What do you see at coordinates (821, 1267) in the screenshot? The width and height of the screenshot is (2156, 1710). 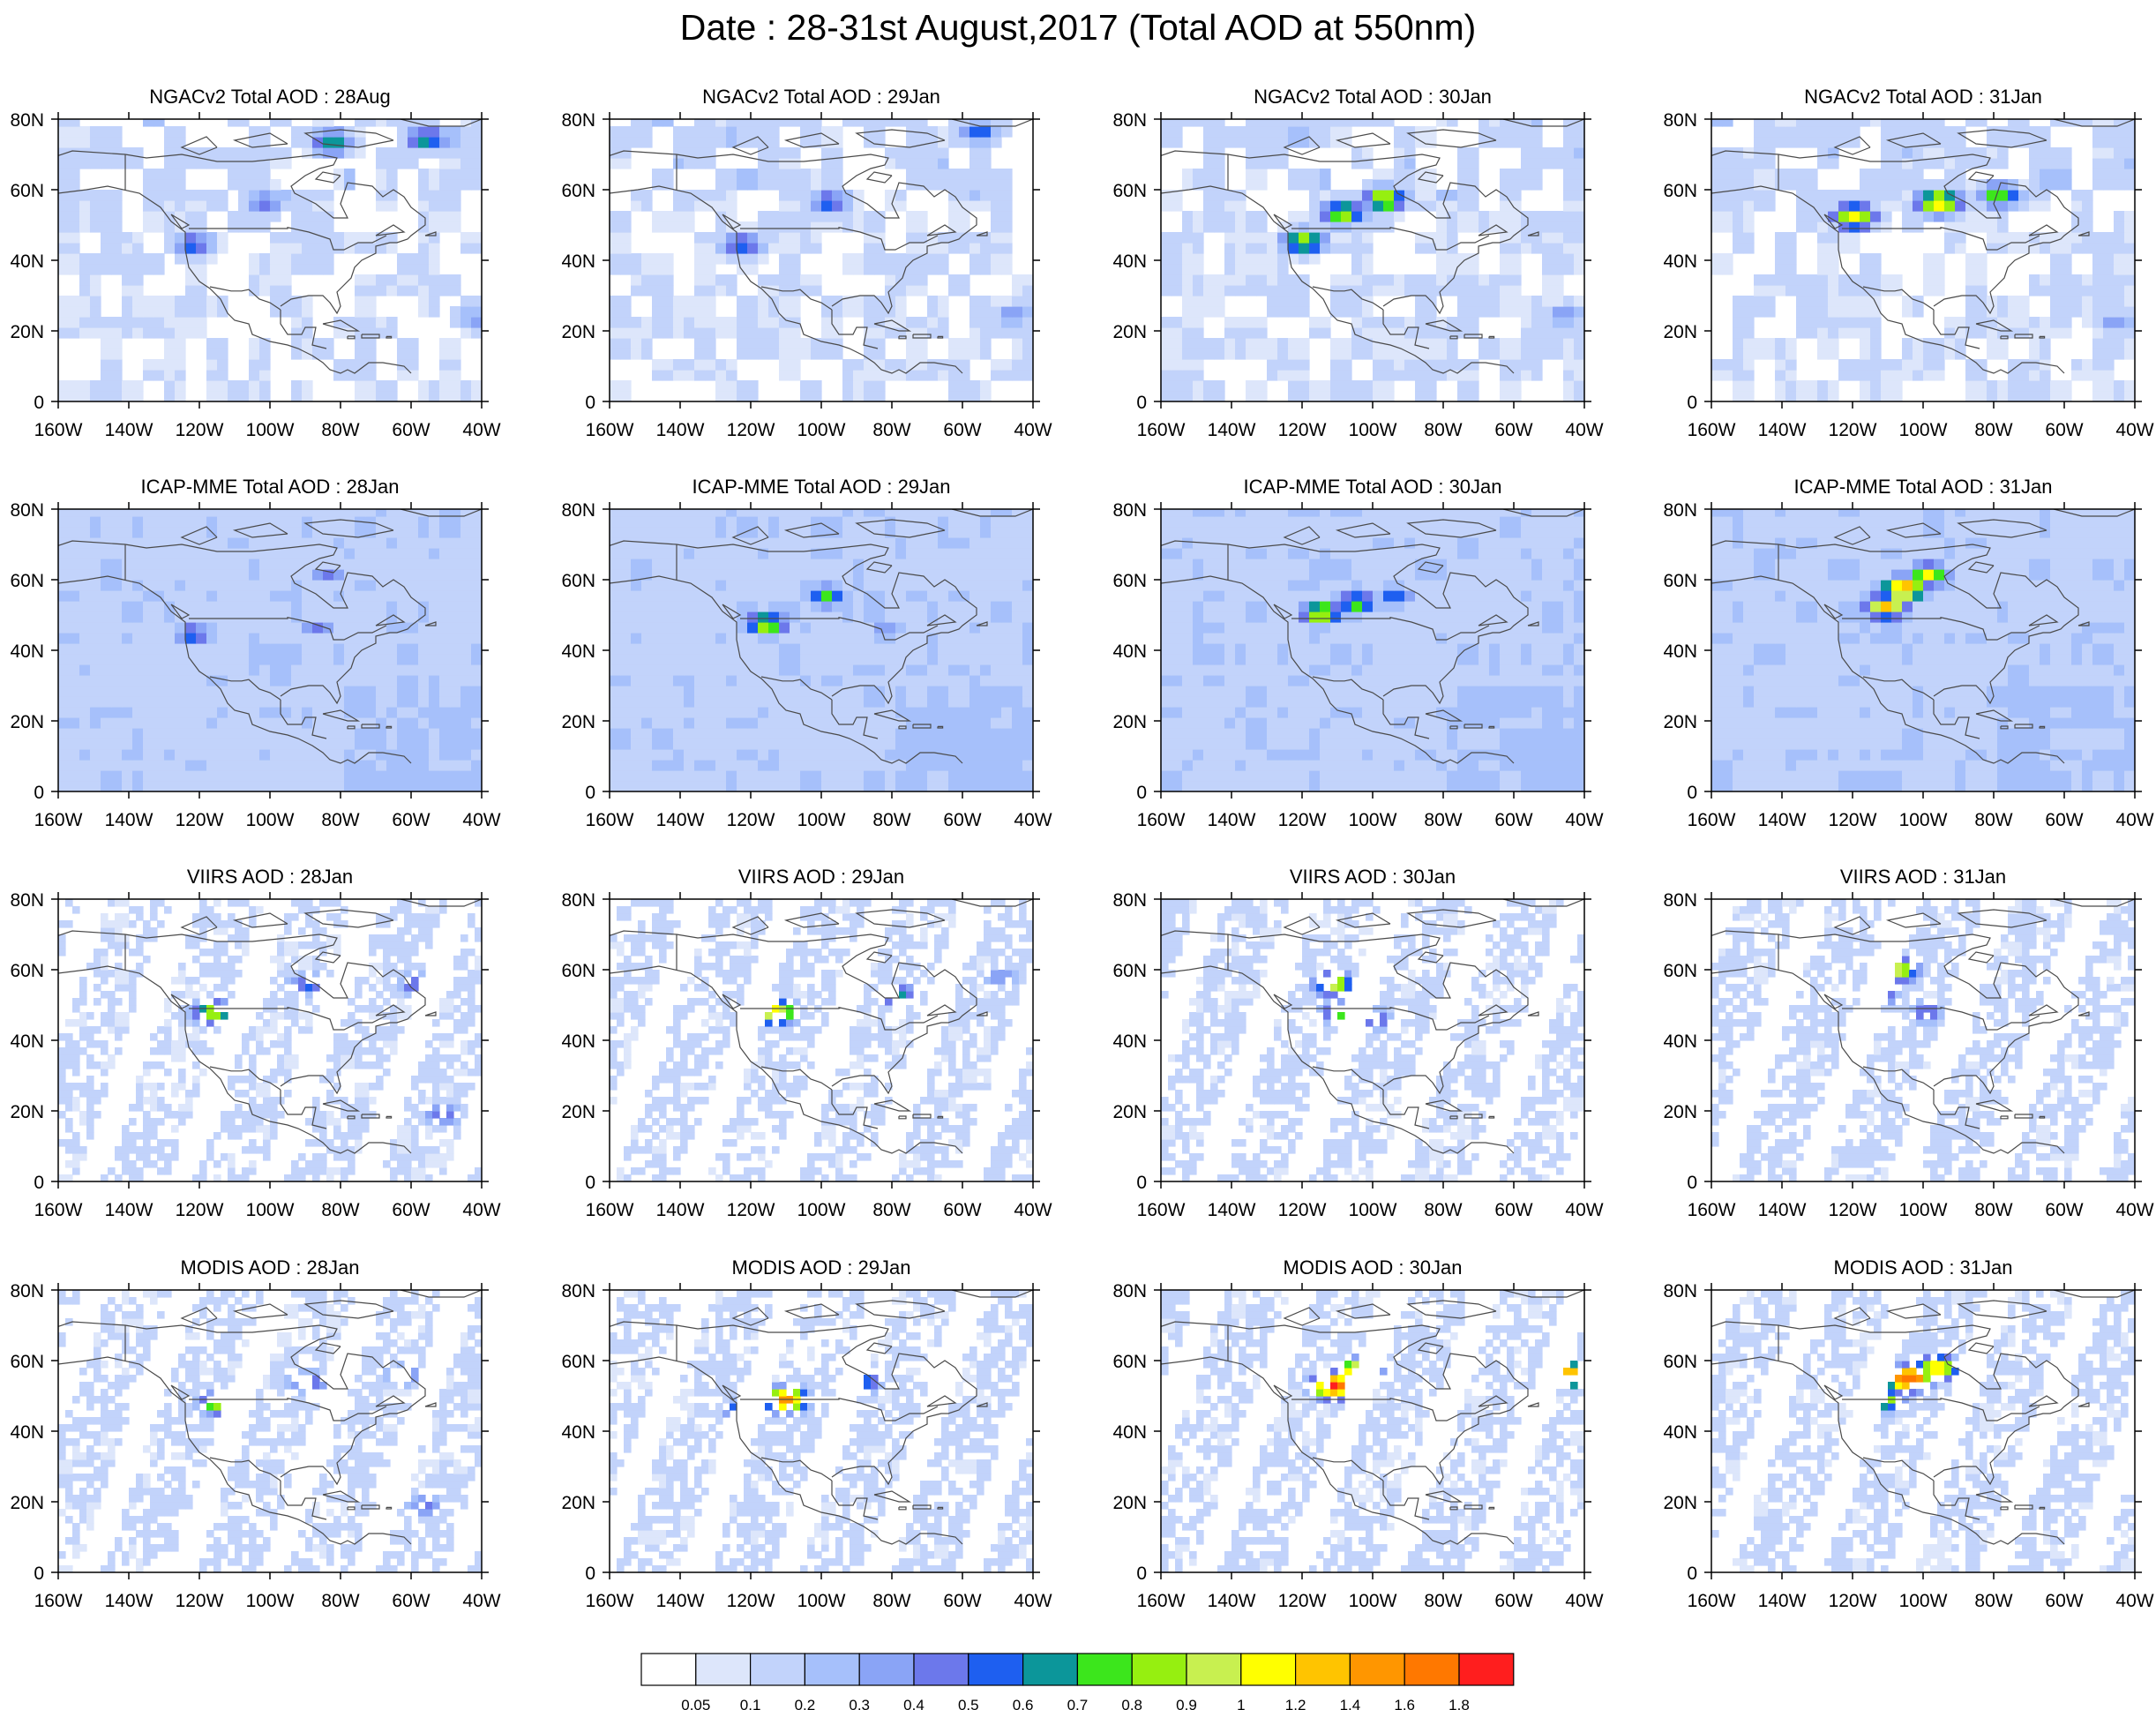 I see `panel-title: MODIS AOD : 29Jan` at bounding box center [821, 1267].